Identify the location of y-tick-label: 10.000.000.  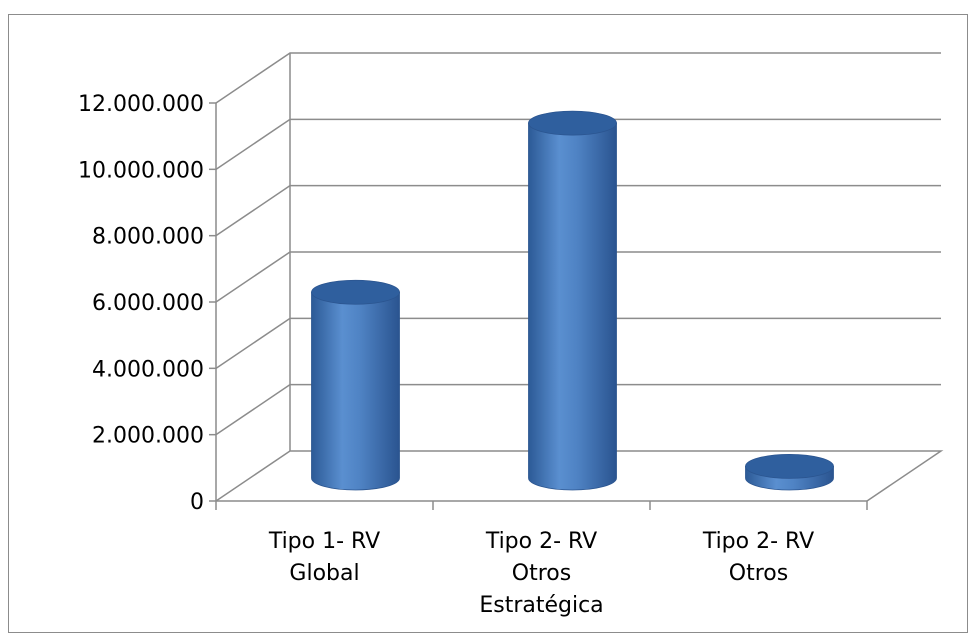
(141, 170).